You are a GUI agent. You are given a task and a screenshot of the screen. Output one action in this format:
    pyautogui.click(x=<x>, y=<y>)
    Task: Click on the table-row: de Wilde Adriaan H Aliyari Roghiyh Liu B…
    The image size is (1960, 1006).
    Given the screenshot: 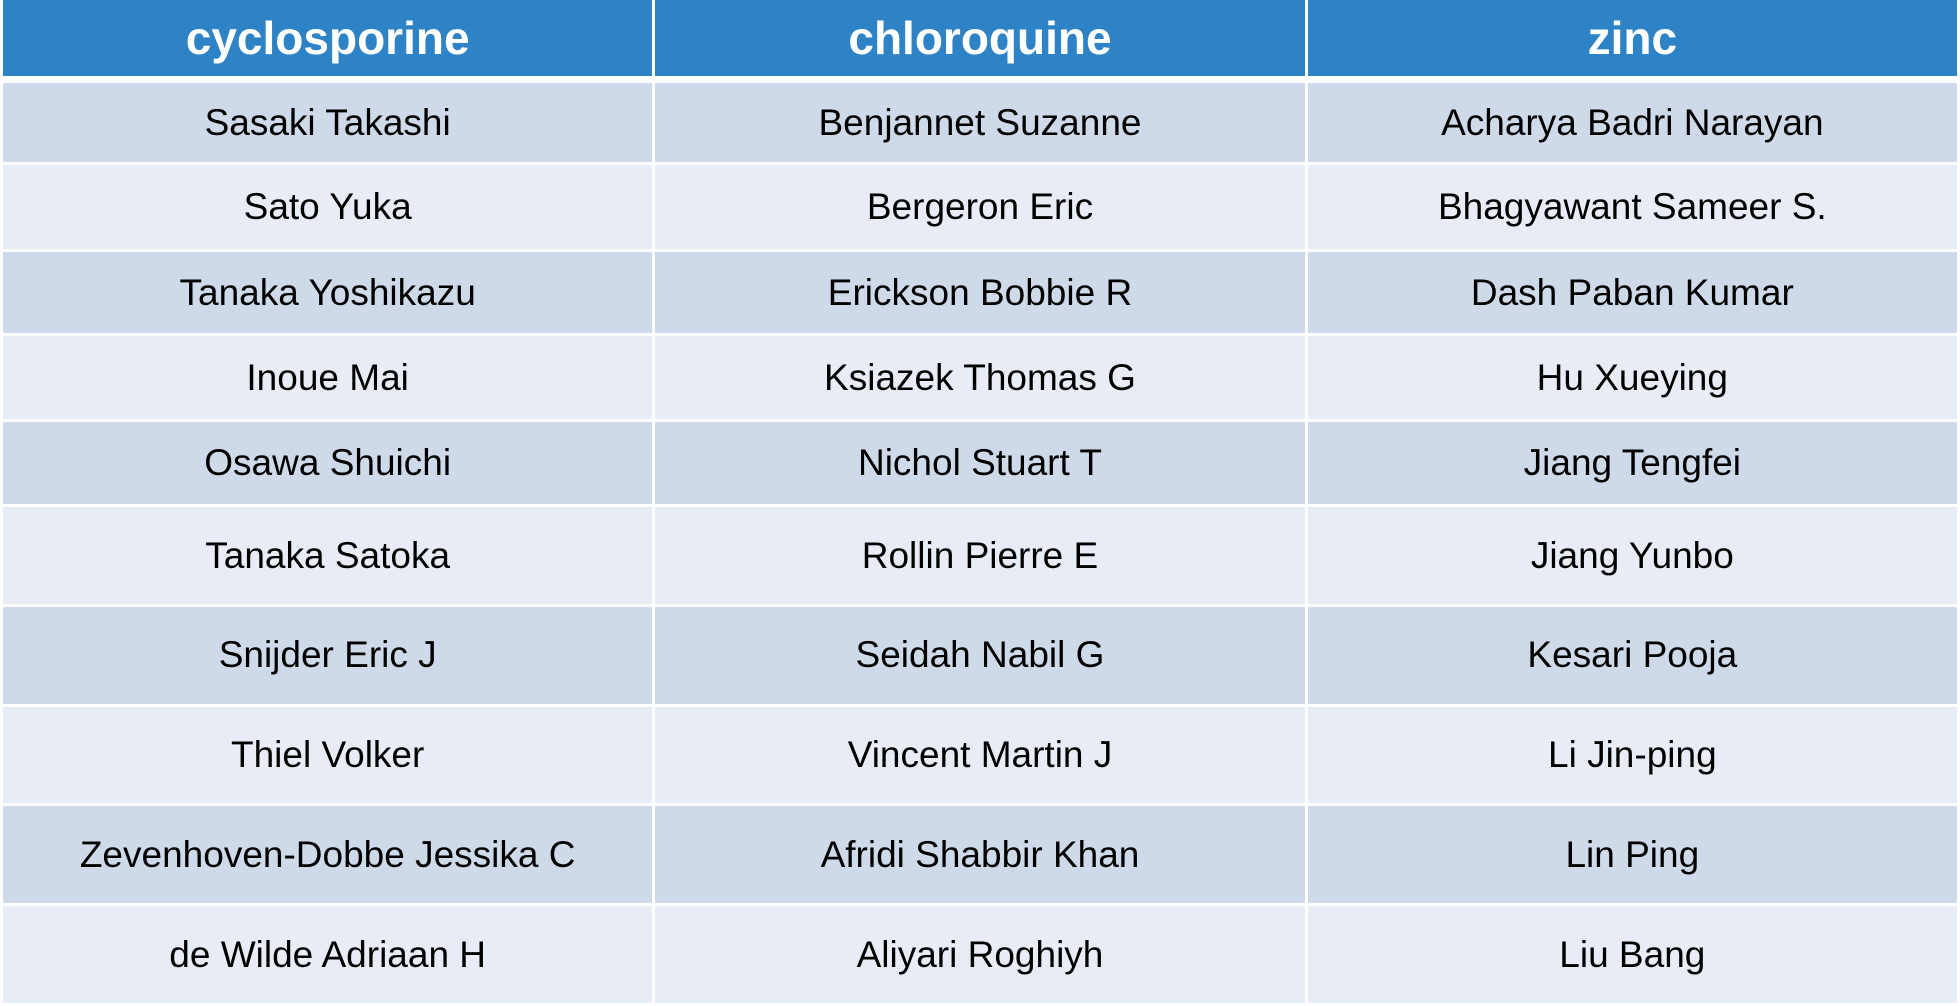 What is the action you would take?
    pyautogui.click(x=980, y=954)
    